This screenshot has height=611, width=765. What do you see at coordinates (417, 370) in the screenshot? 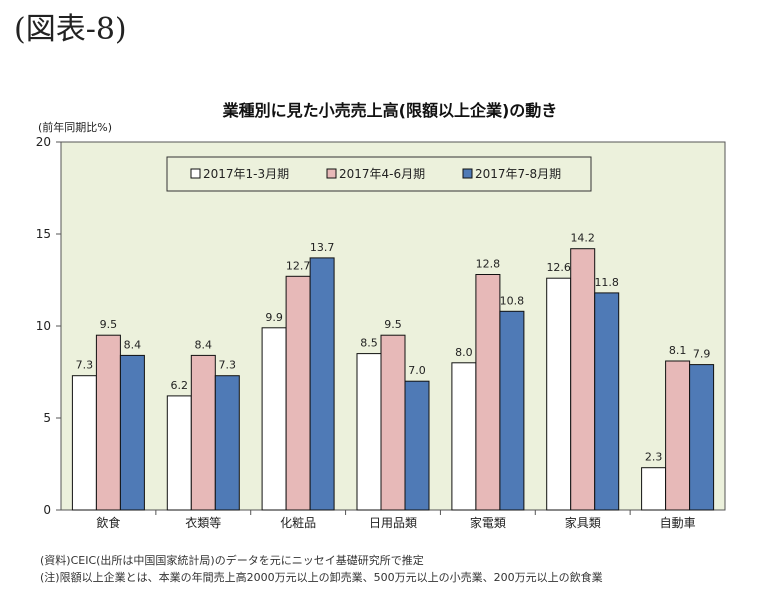
I see `data-label: 7.0` at bounding box center [417, 370].